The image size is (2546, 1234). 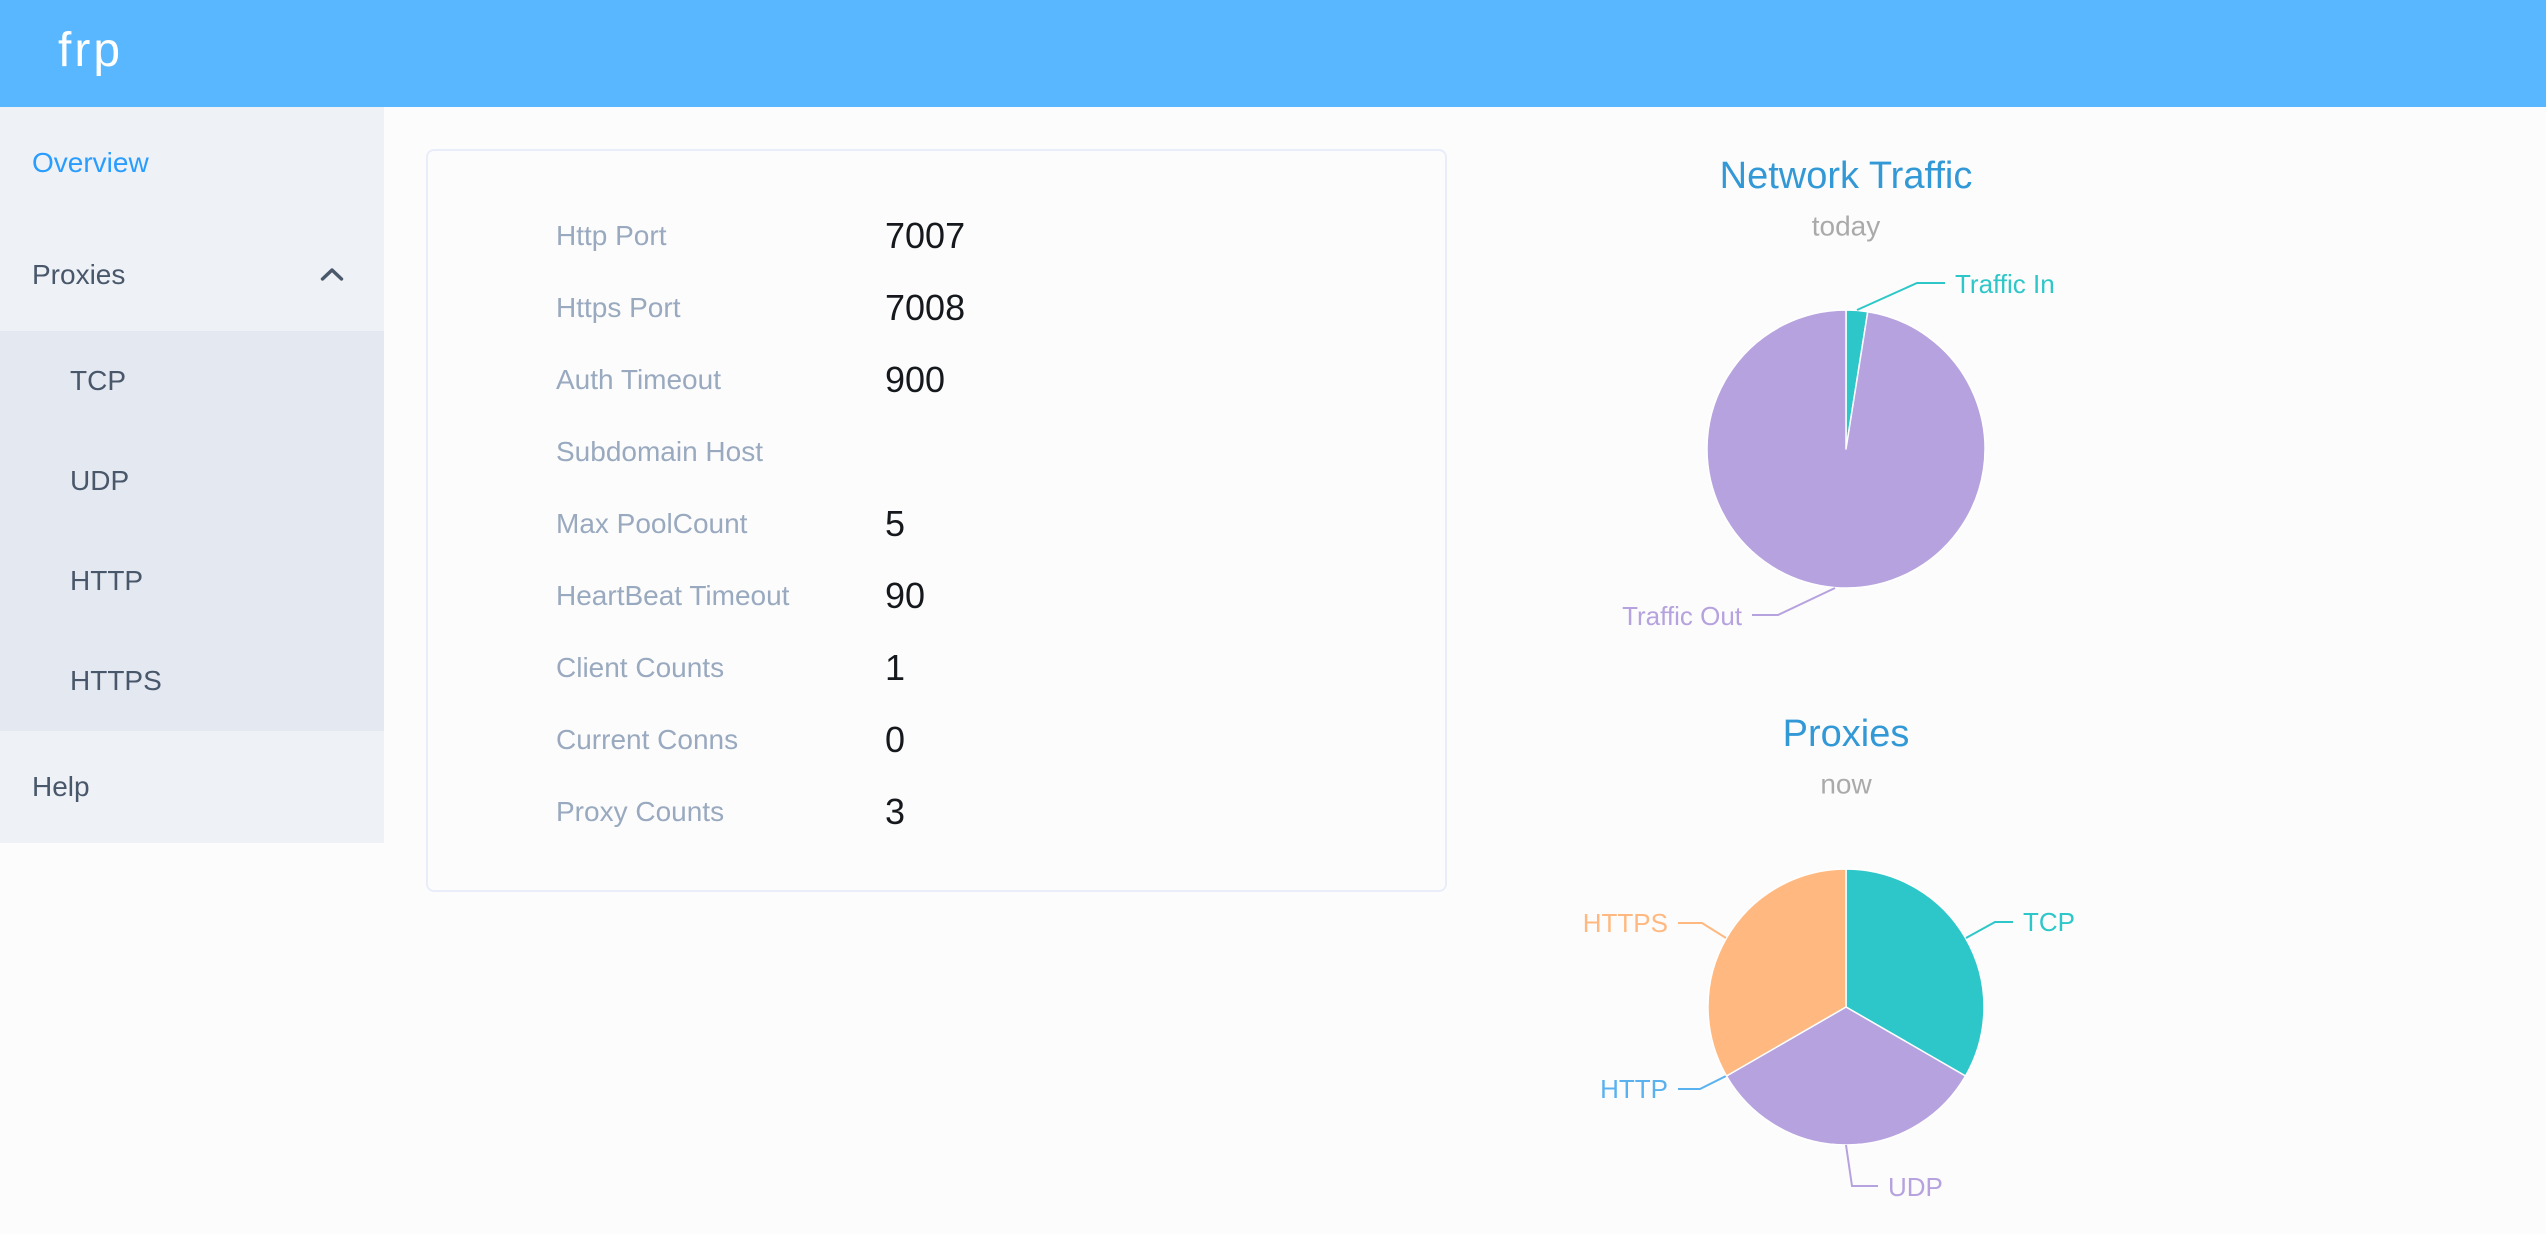 What do you see at coordinates (673, 595) in the screenshot?
I see `server-info-label: HeartBeat Timeout` at bounding box center [673, 595].